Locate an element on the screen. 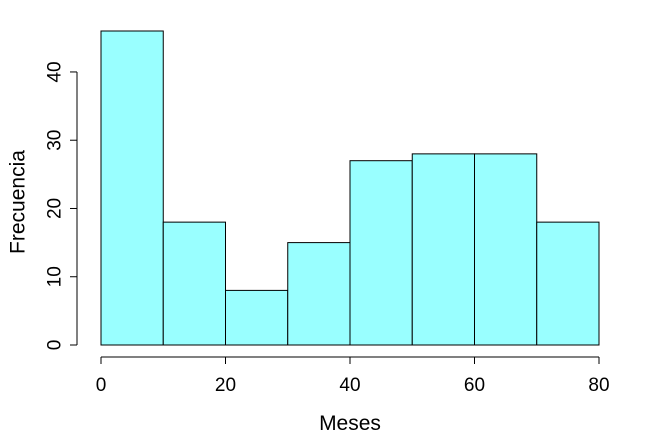 The height and width of the screenshot is (435, 658). y-tick-label: 40 is located at coordinates (55, 71).